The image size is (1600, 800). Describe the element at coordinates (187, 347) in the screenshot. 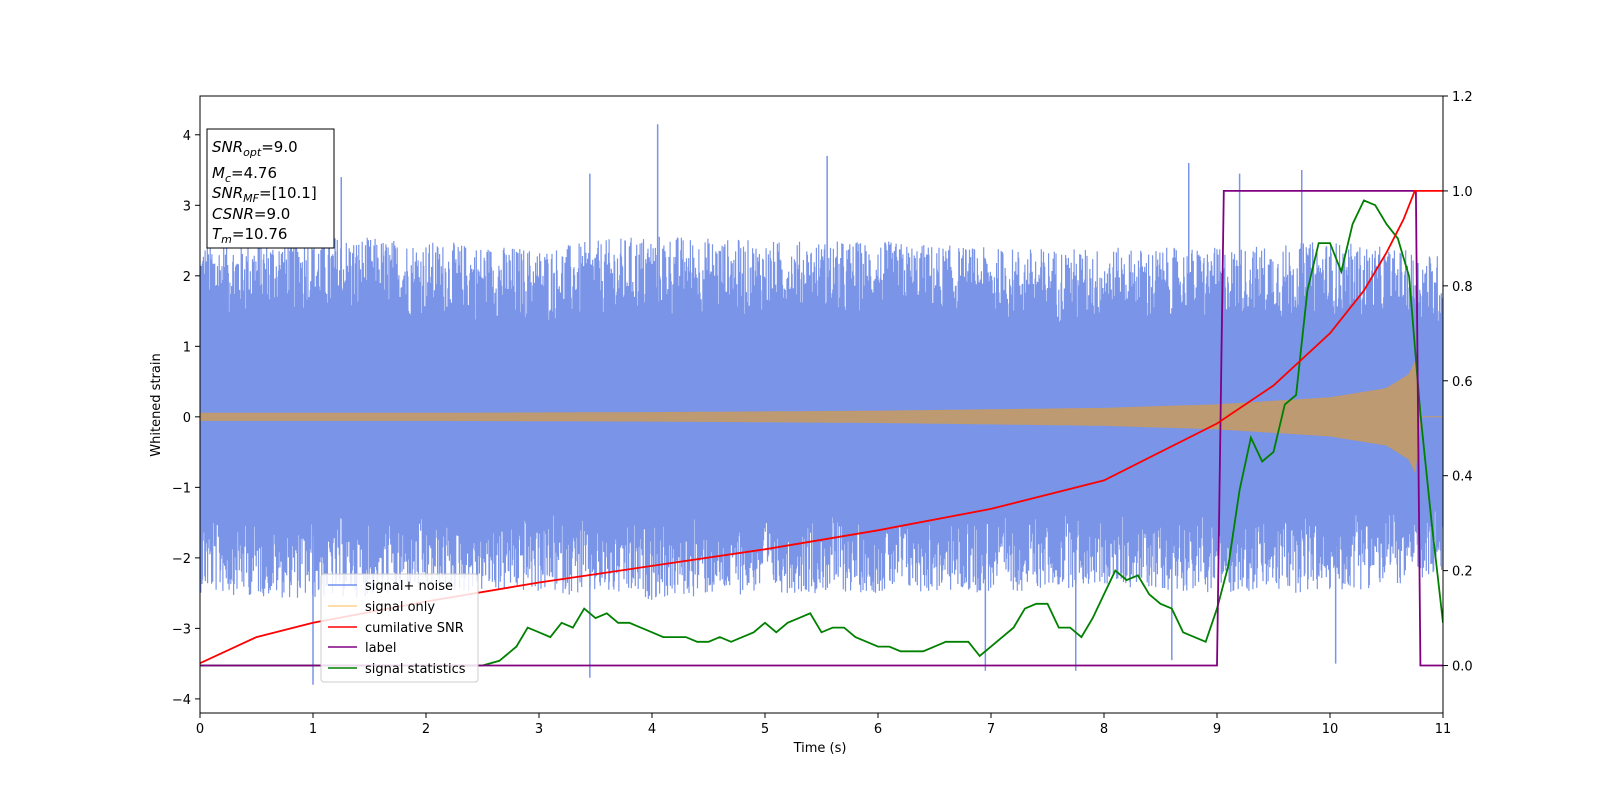

I see `y-left-tick-label-3: 1` at that location.